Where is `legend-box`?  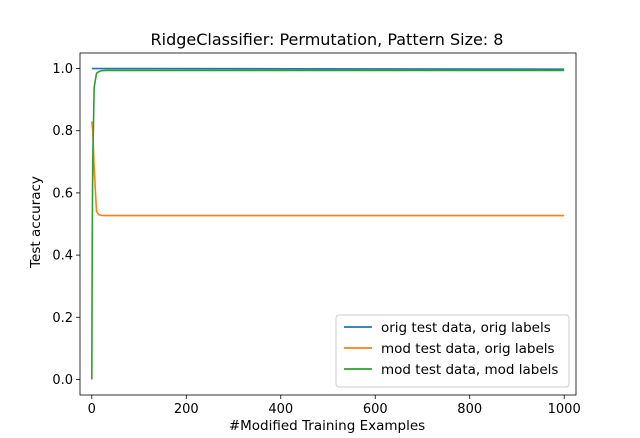
legend-box is located at coordinates (452, 351).